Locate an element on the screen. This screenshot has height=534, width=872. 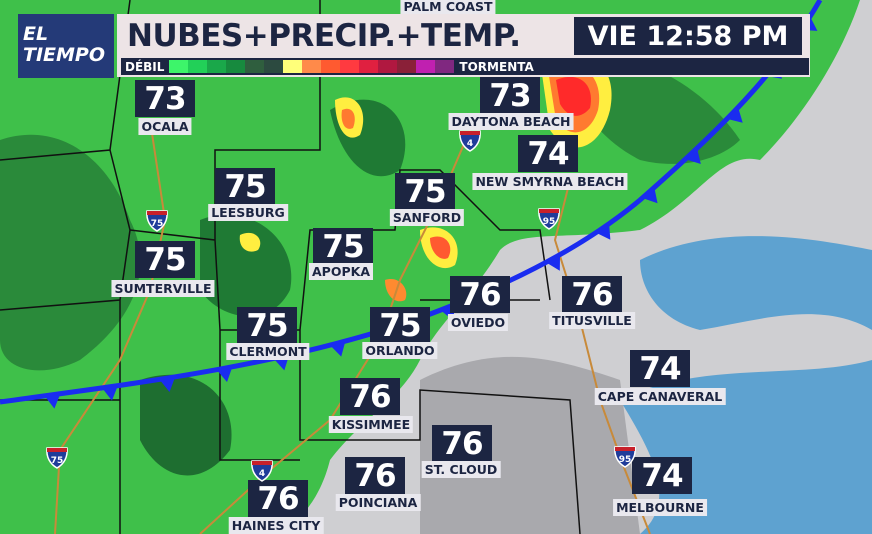
city-name: MELBOURNE is located at coordinates (660, 507).